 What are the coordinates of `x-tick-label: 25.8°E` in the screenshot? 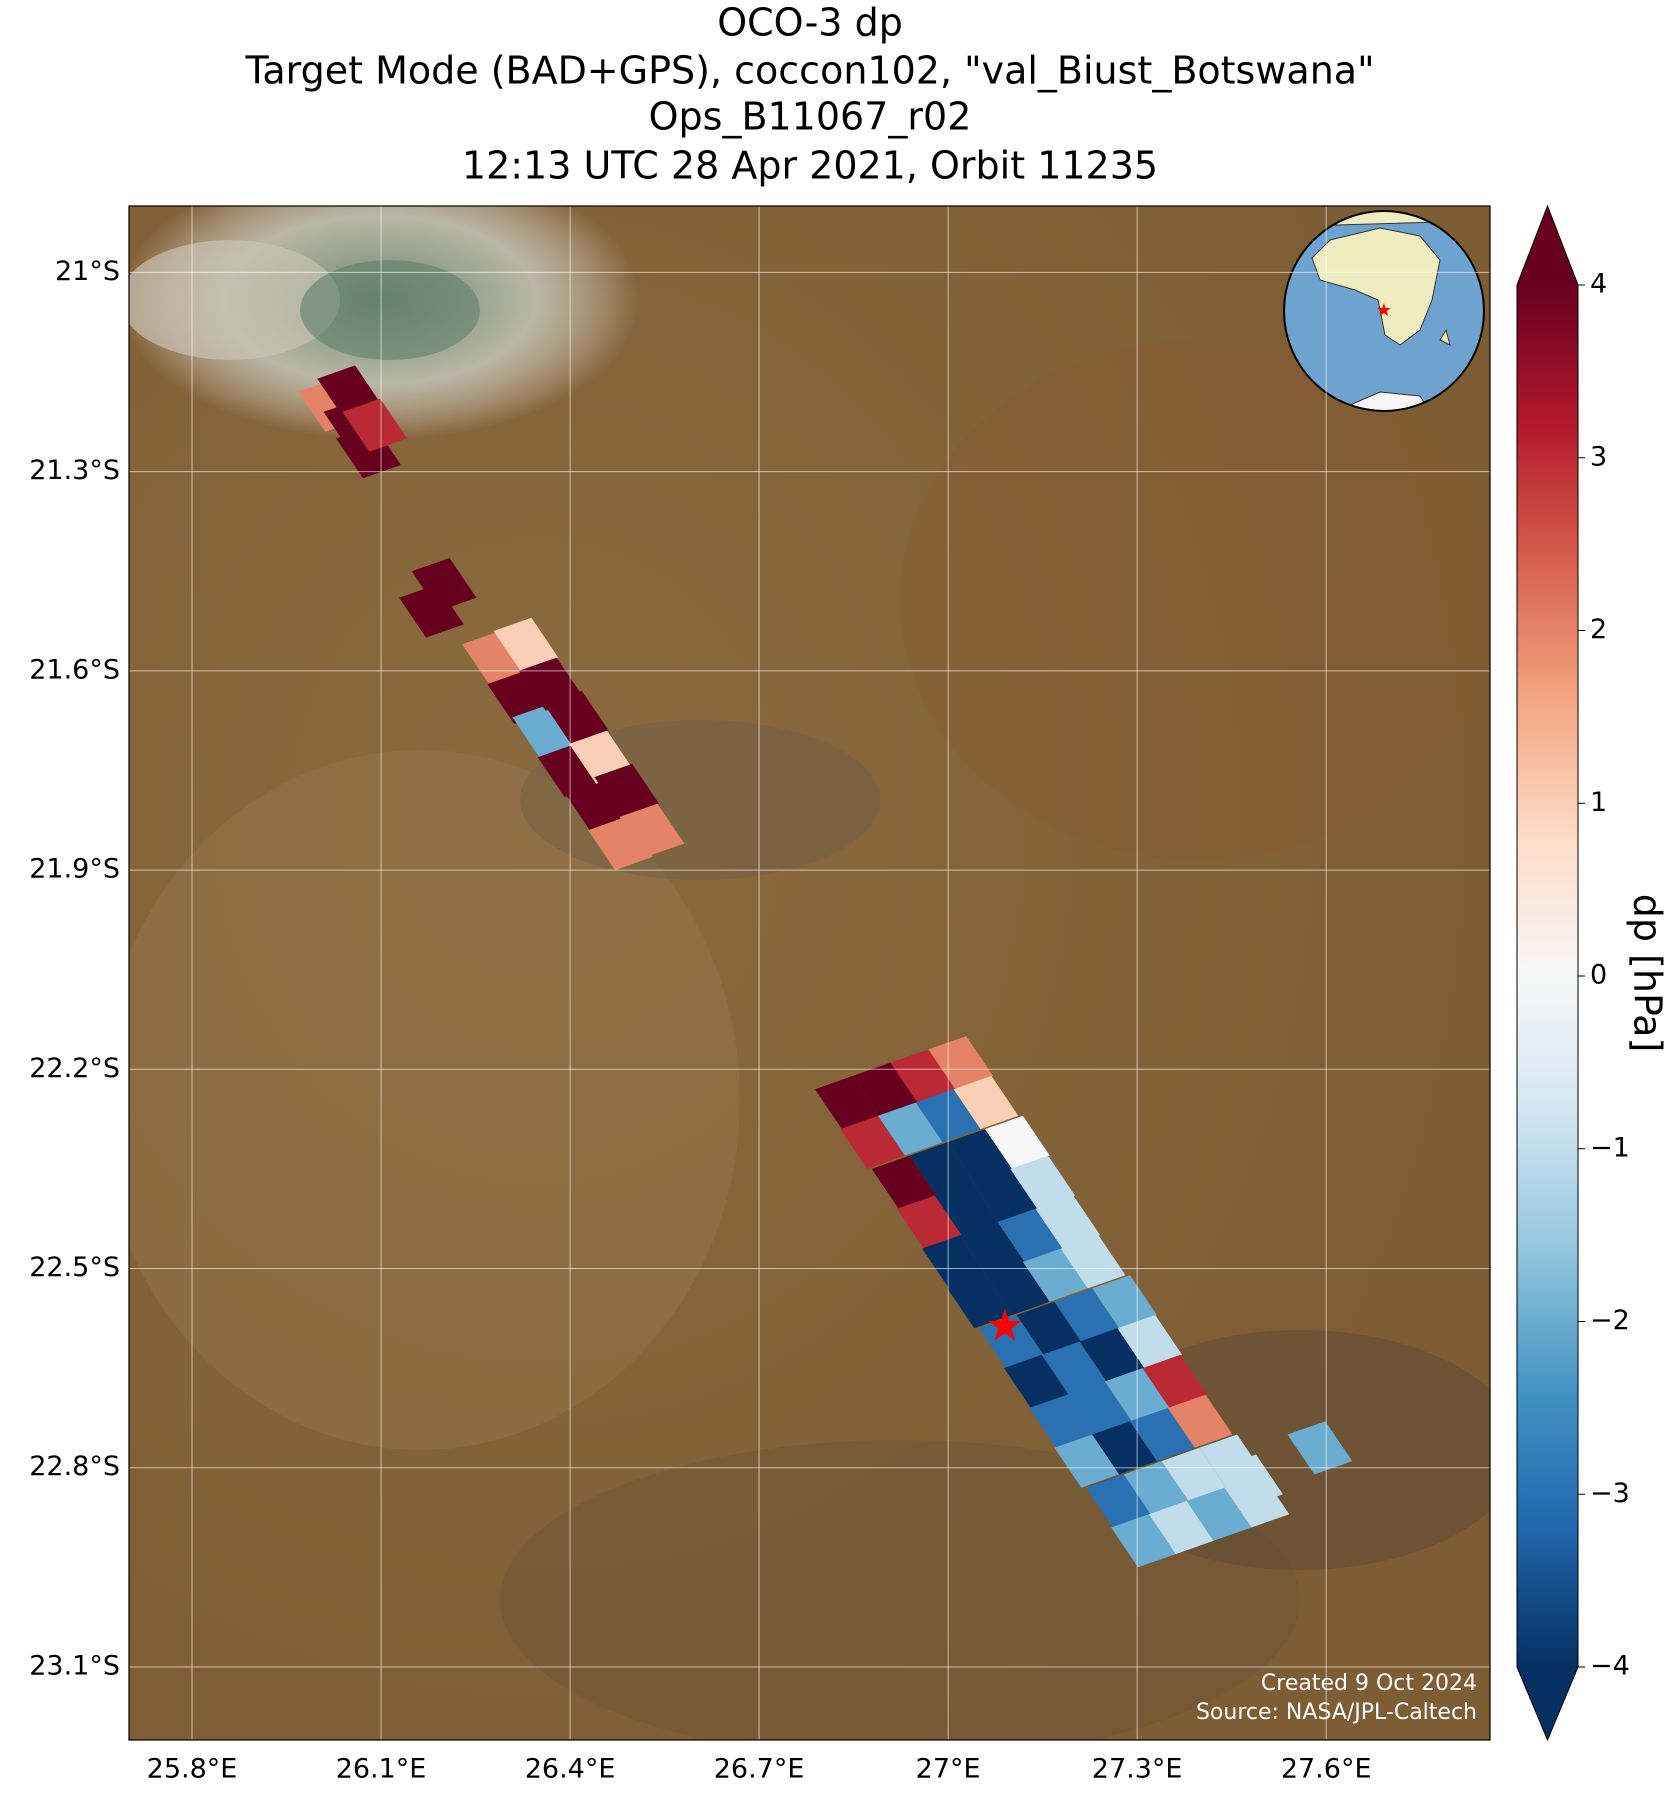 It's located at (192, 1769).